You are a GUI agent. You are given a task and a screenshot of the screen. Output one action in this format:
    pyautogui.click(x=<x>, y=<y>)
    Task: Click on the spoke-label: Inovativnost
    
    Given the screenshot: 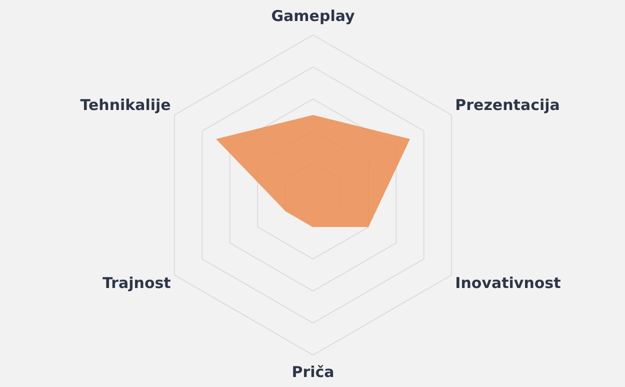 What is the action you would take?
    pyautogui.click(x=508, y=283)
    